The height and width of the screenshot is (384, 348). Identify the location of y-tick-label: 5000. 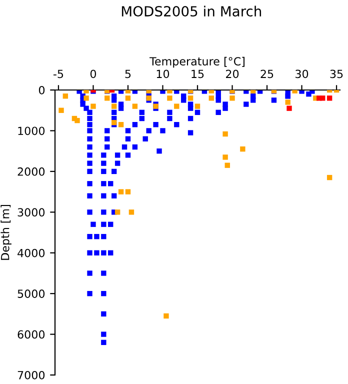
(31, 294).